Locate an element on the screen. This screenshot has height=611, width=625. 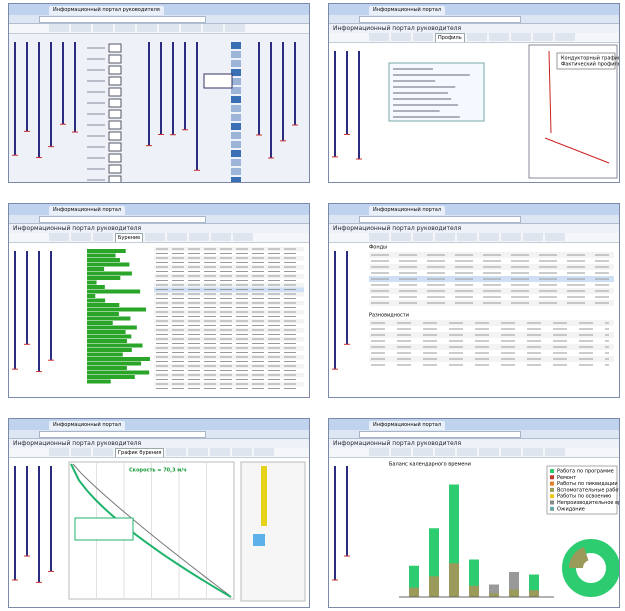
nav-tab: График бурения is located at coordinates (140, 452).